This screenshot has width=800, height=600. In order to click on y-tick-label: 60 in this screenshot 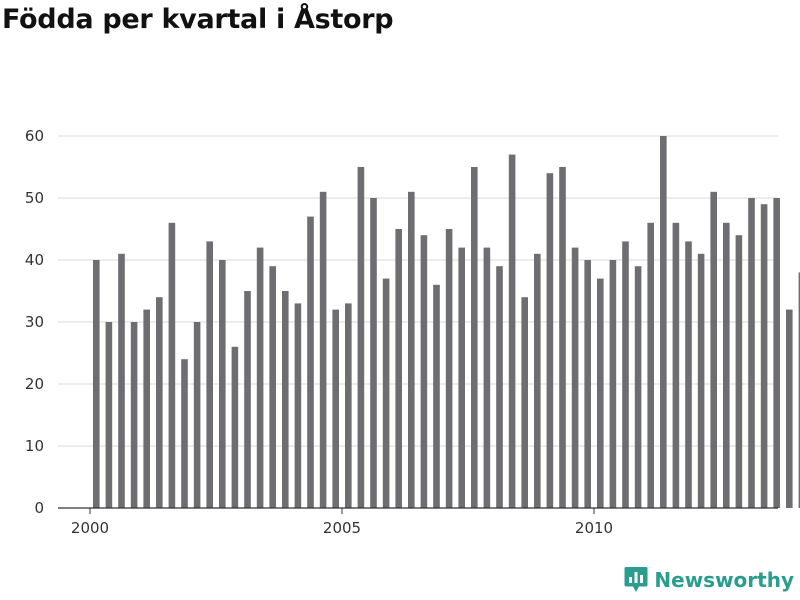, I will do `click(34, 136)`.